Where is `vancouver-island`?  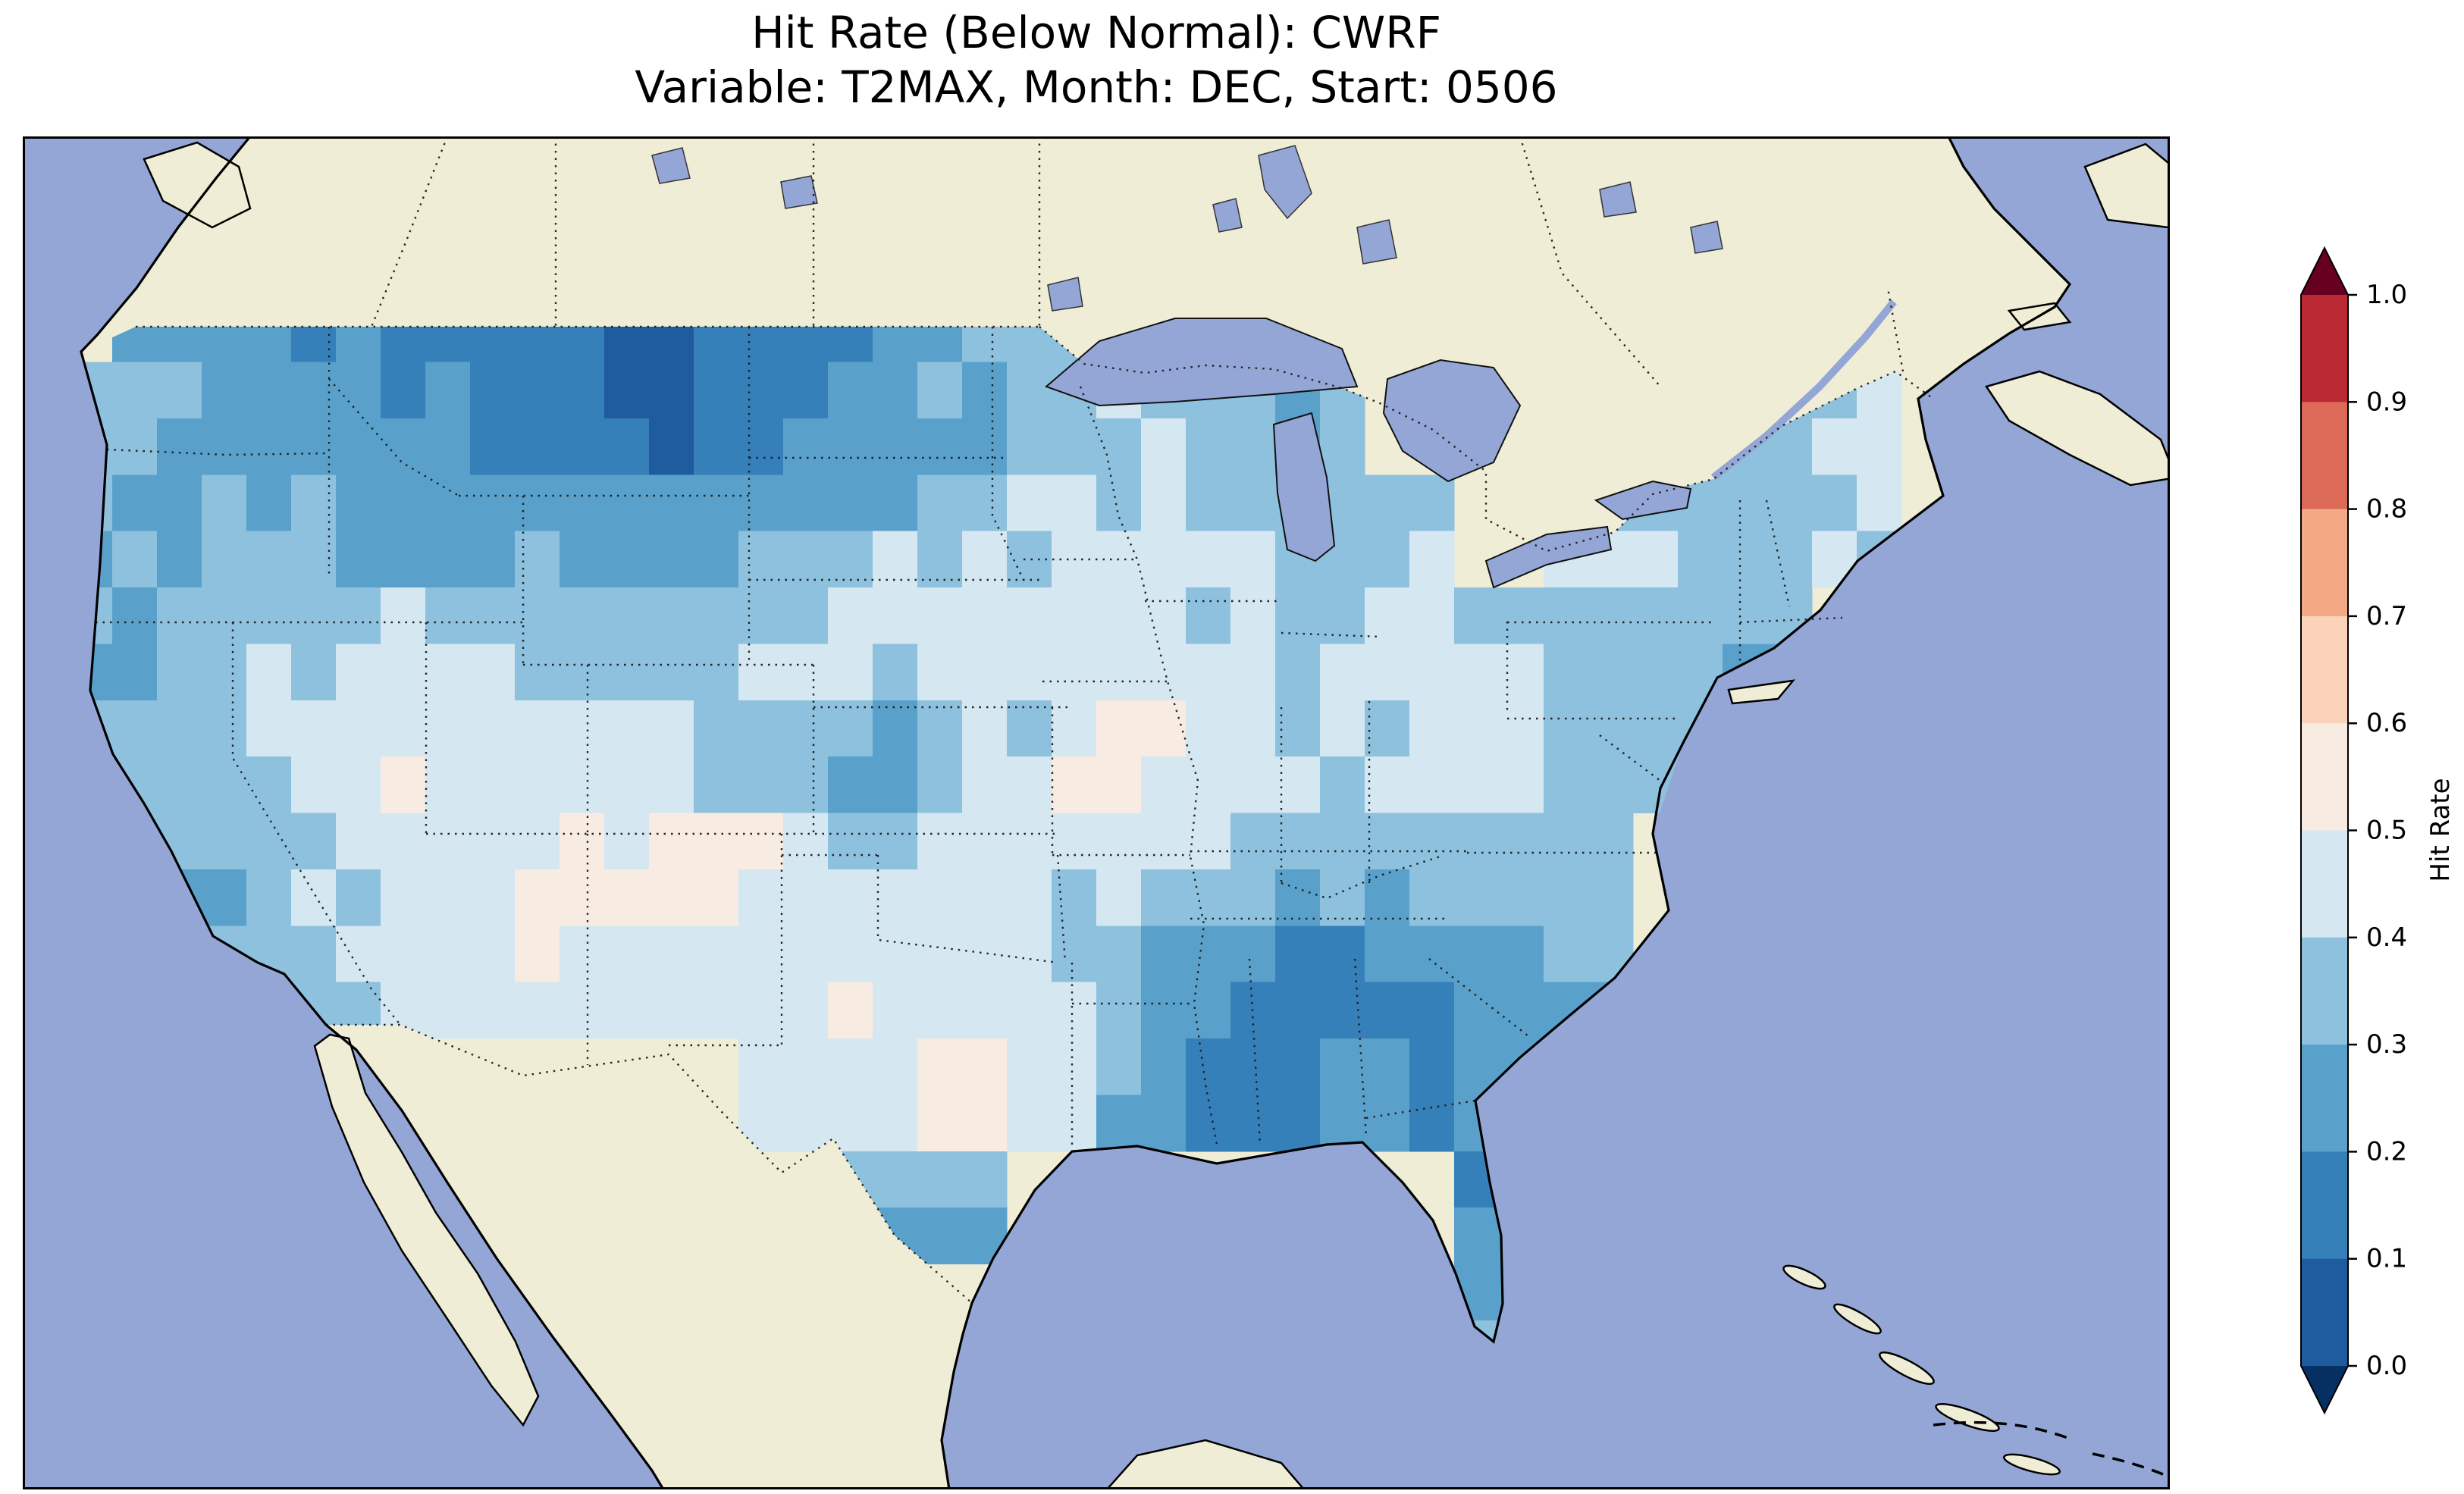
vancouver-island is located at coordinates (197, 185).